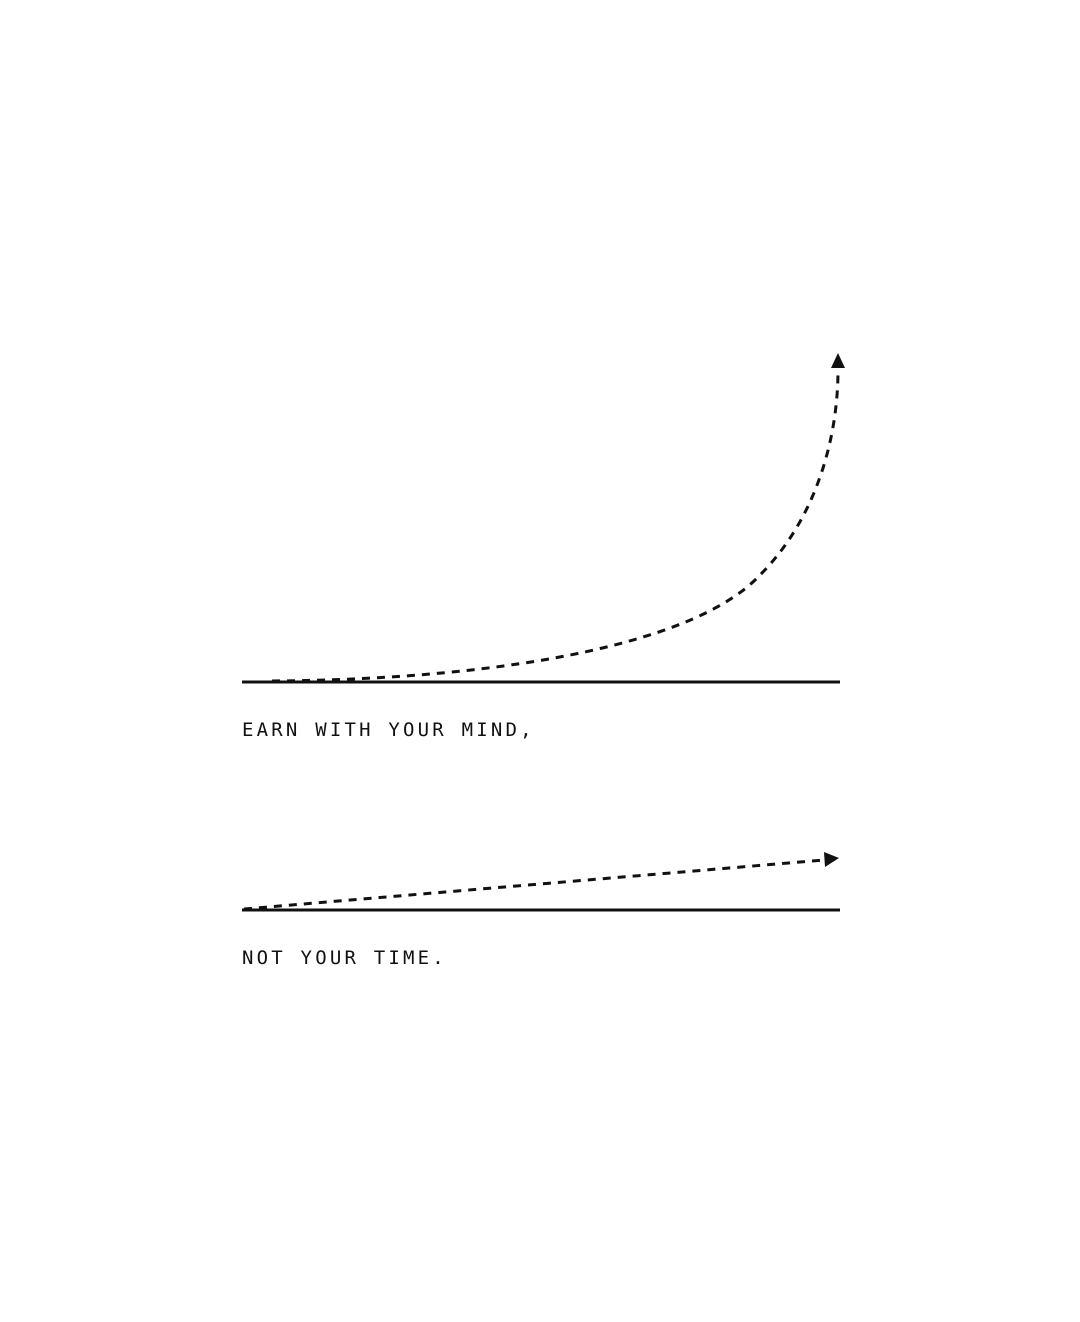 The image size is (1080, 1322). I want to click on arrow-right-icon, so click(831, 859).